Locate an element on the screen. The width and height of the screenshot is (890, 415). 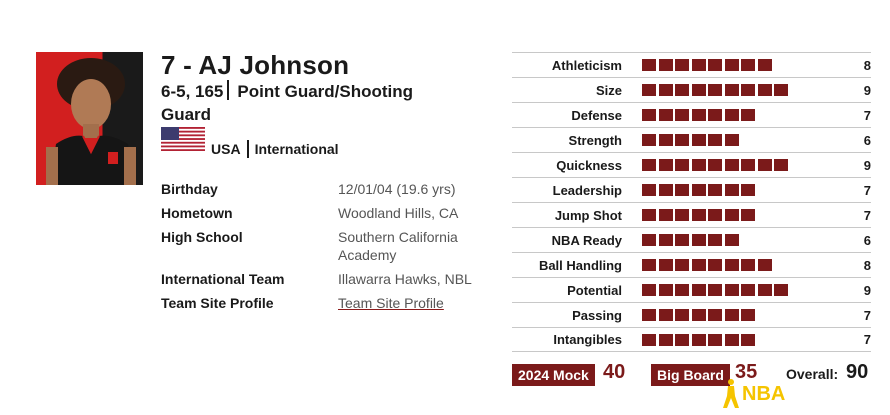
rating-row: Size 9 is located at coordinates (691, 89).